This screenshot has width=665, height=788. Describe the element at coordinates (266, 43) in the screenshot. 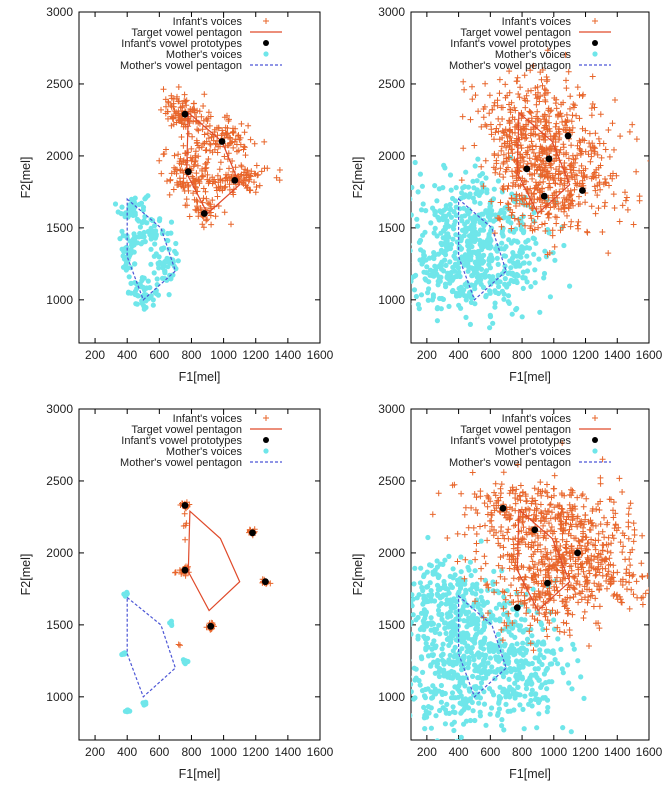

I see `legend-swatch-prototypes` at that location.